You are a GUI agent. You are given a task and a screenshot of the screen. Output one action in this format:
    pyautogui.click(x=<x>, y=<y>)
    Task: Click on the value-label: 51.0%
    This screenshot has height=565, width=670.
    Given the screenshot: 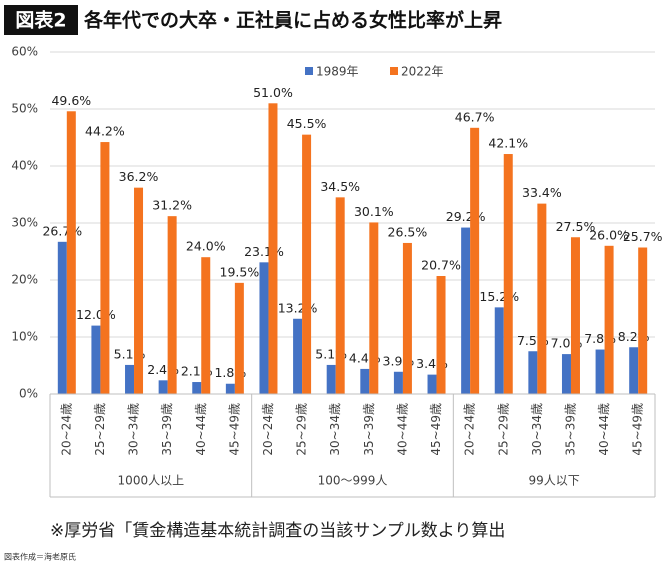 What is the action you would take?
    pyautogui.click(x=273, y=92)
    